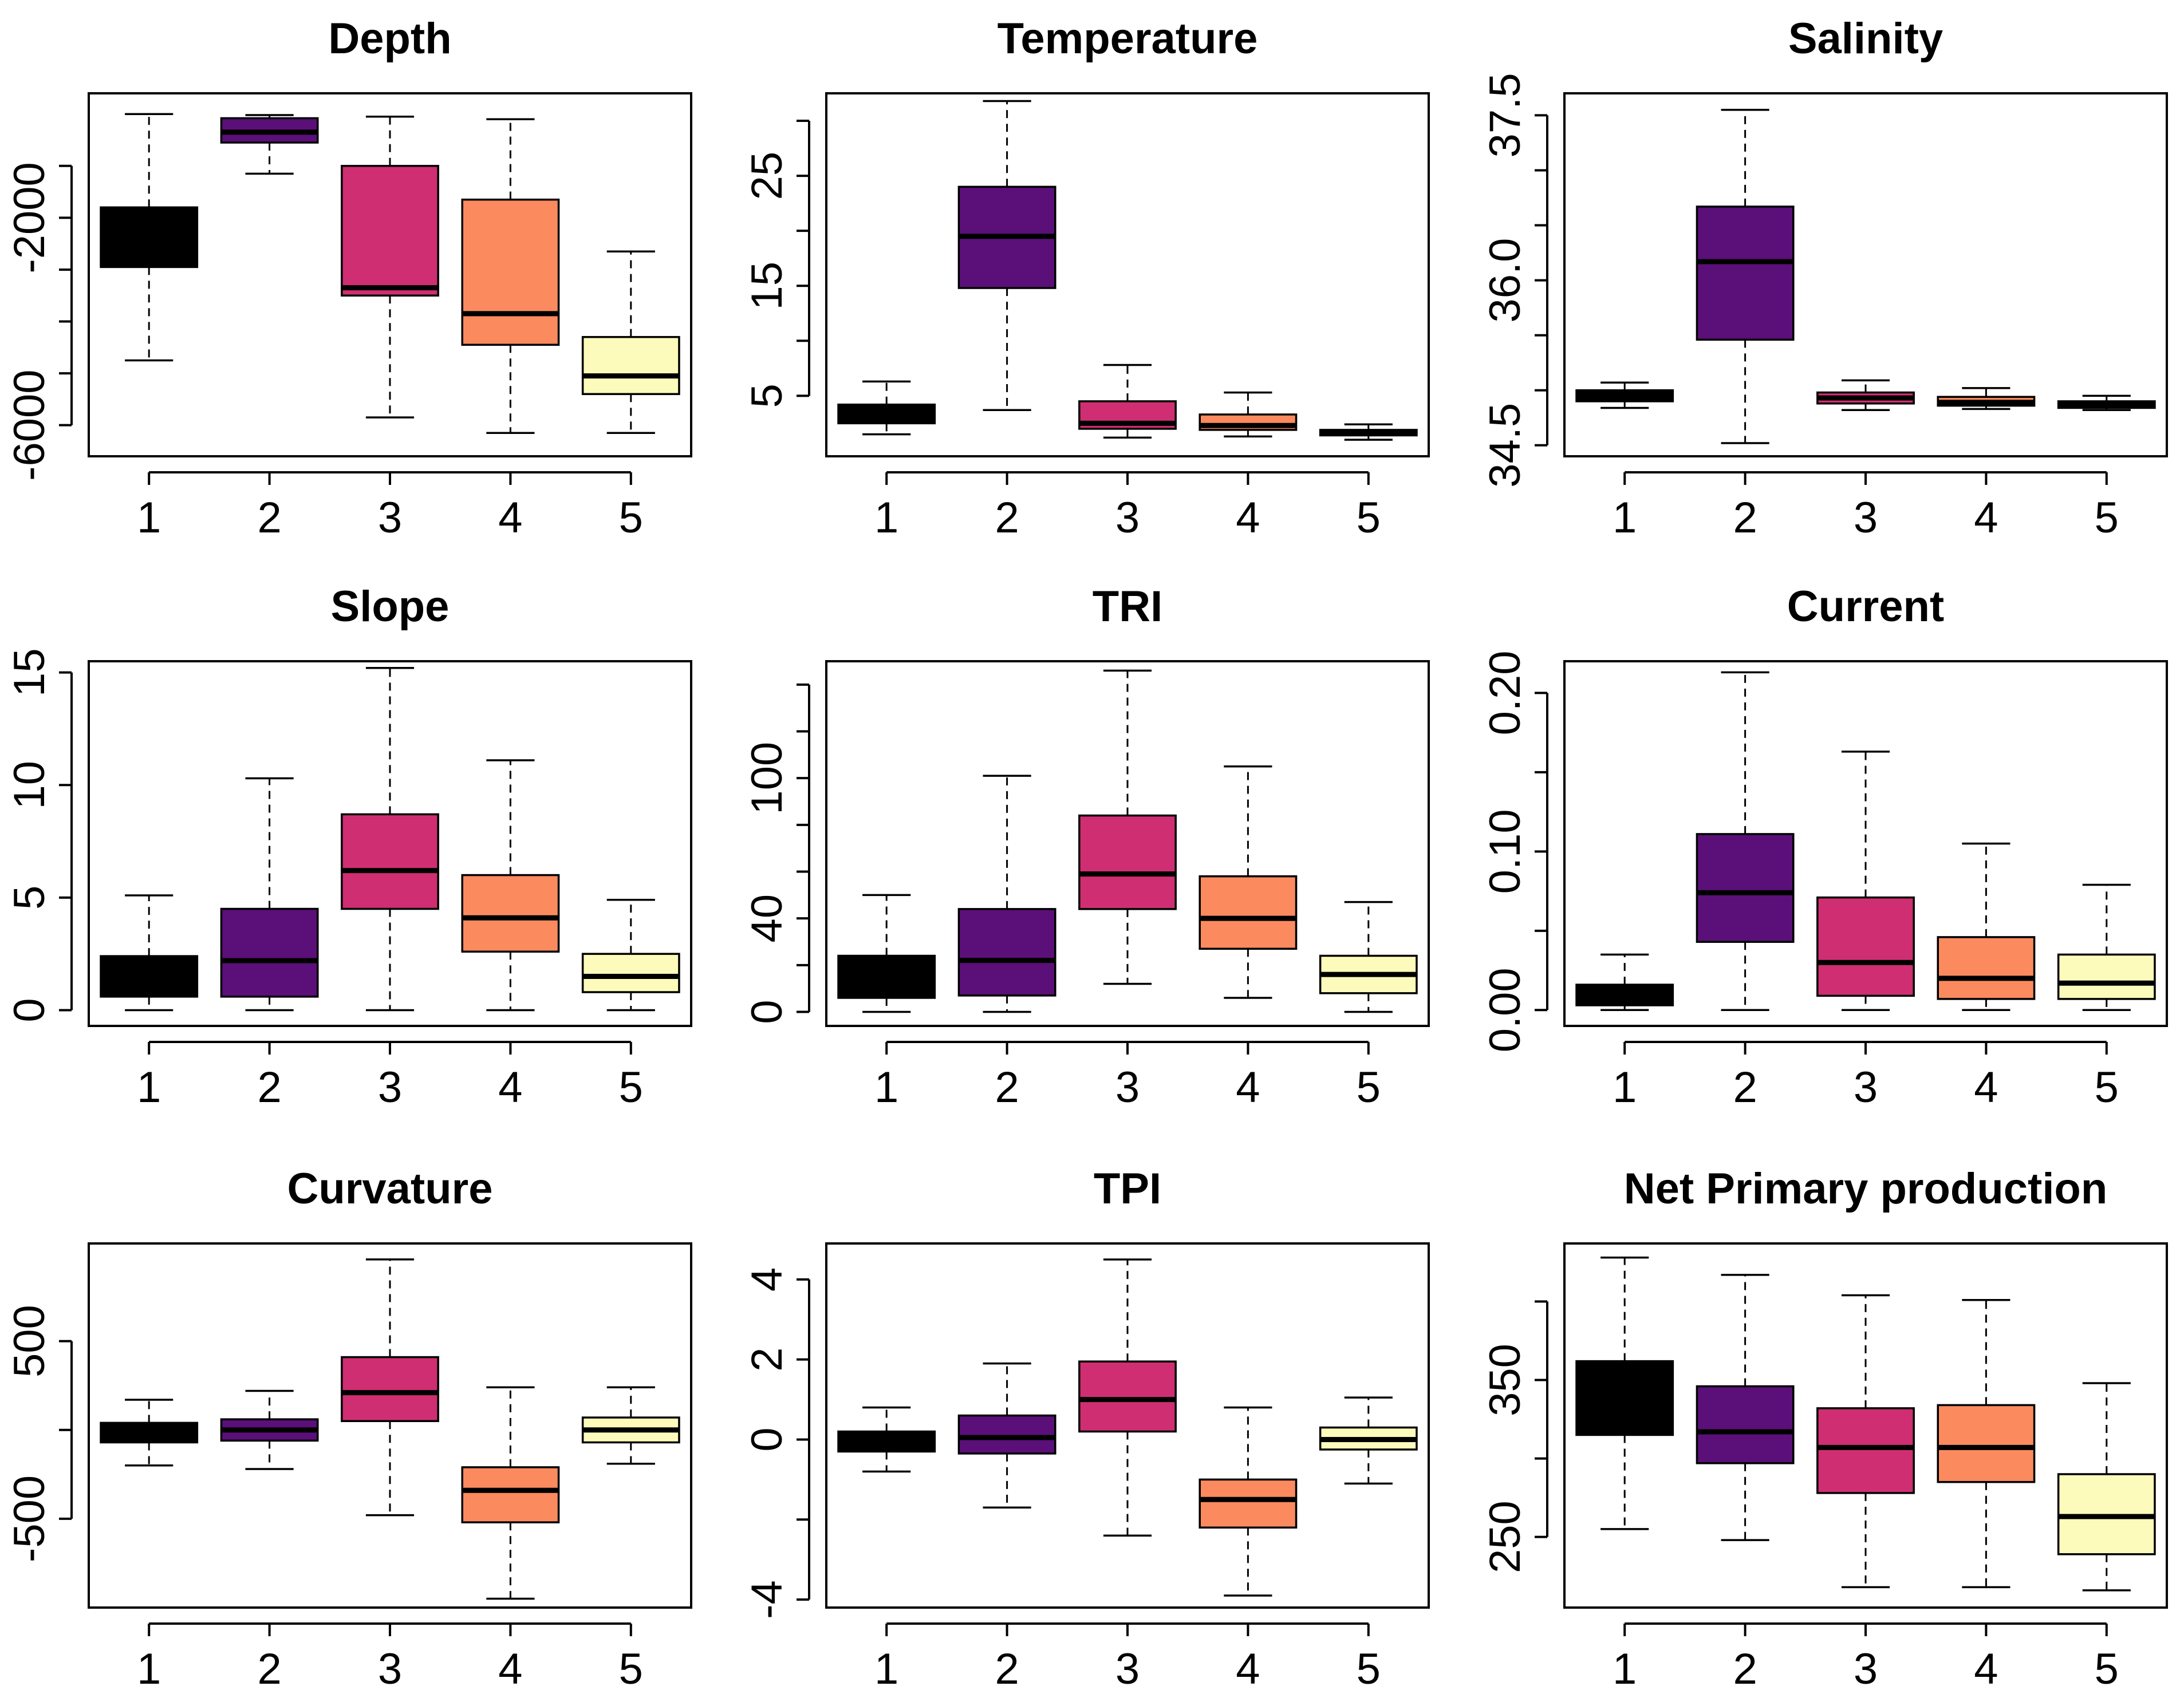  I want to click on y-tick-label: 2, so click(767, 1360).